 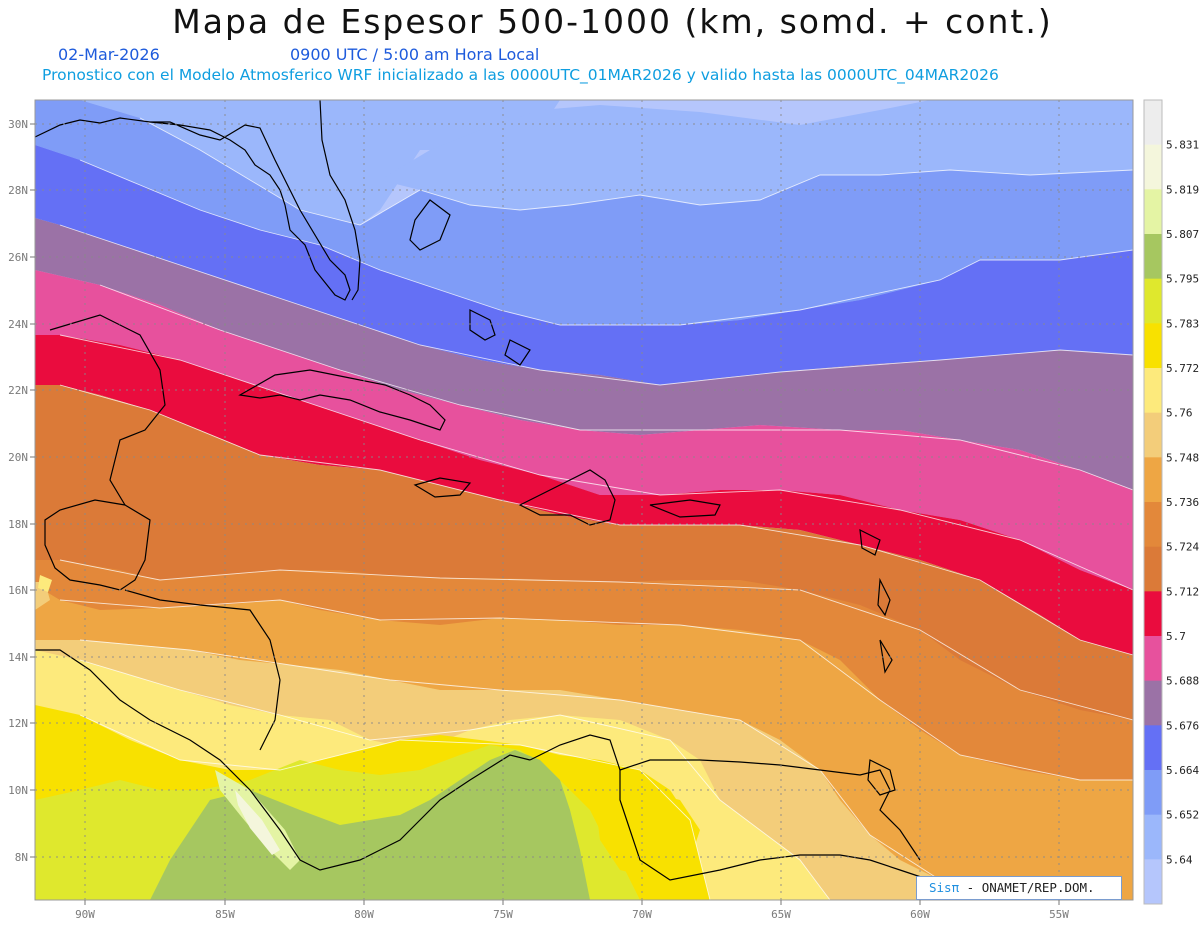 What do you see at coordinates (1182, 323) in the screenshot?
I see `colorbar-label: 5.783` at bounding box center [1182, 323].